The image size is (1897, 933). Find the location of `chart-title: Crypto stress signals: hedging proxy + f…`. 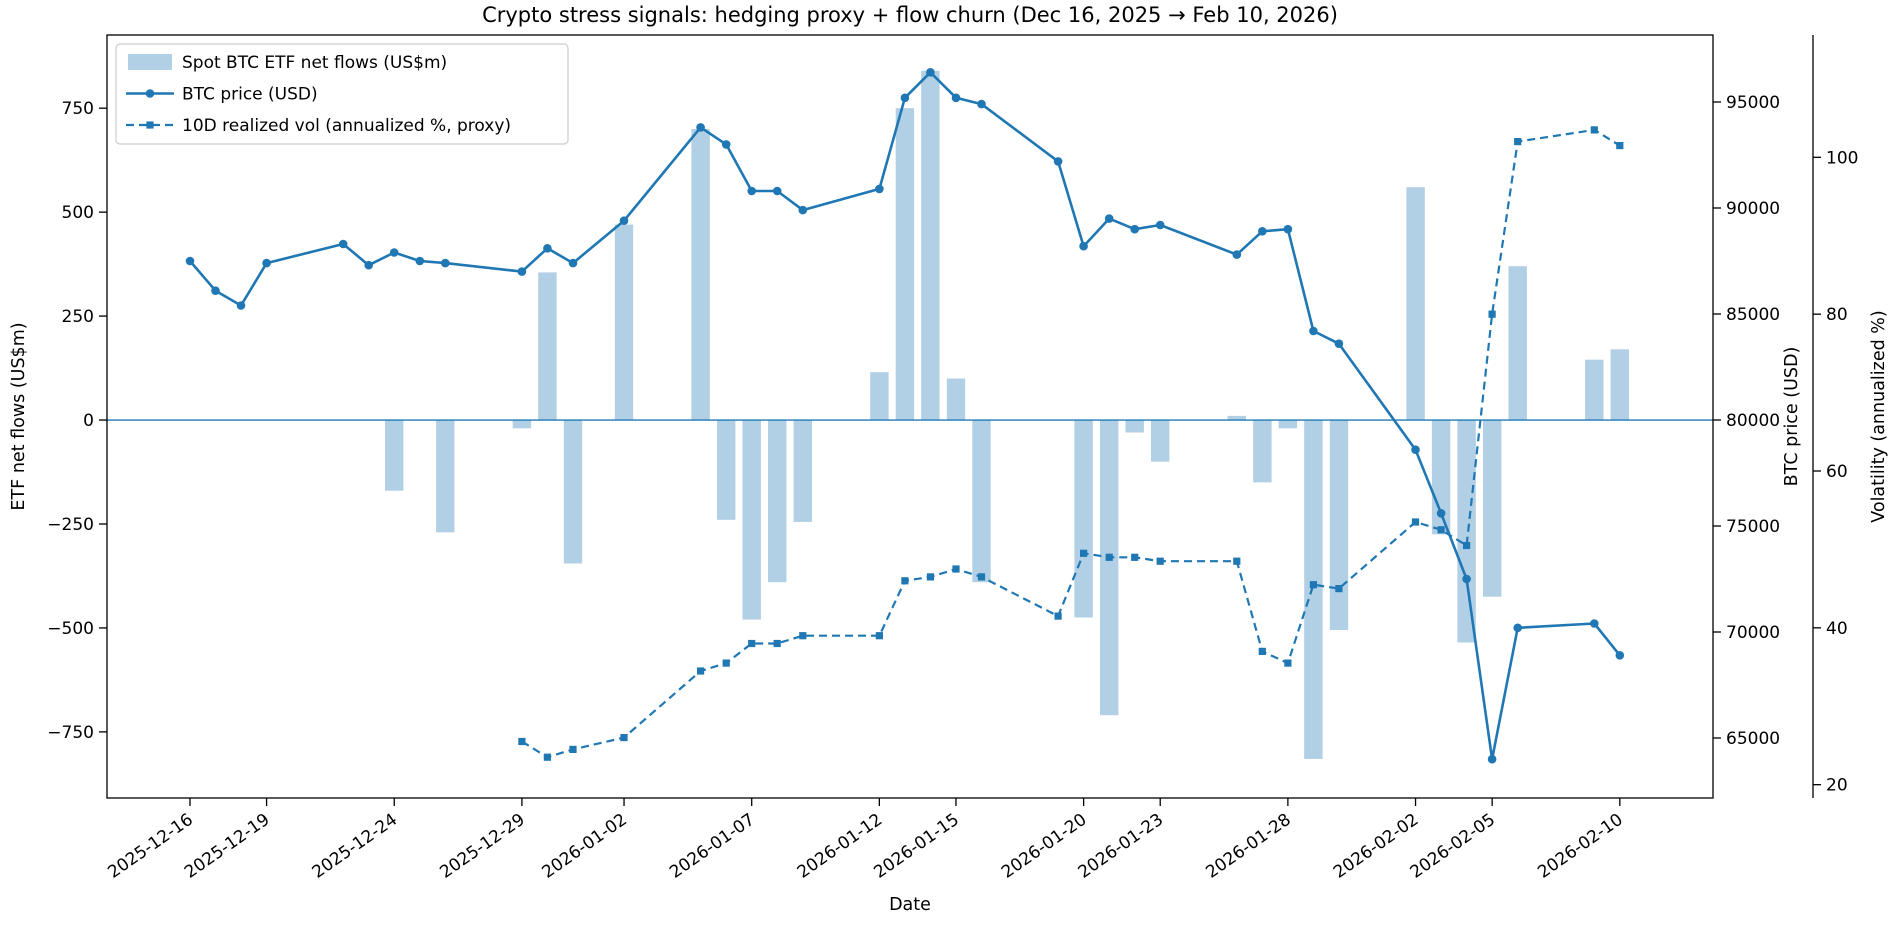

chart-title: Crypto stress signals: hedging proxy + f… is located at coordinates (910, 15).